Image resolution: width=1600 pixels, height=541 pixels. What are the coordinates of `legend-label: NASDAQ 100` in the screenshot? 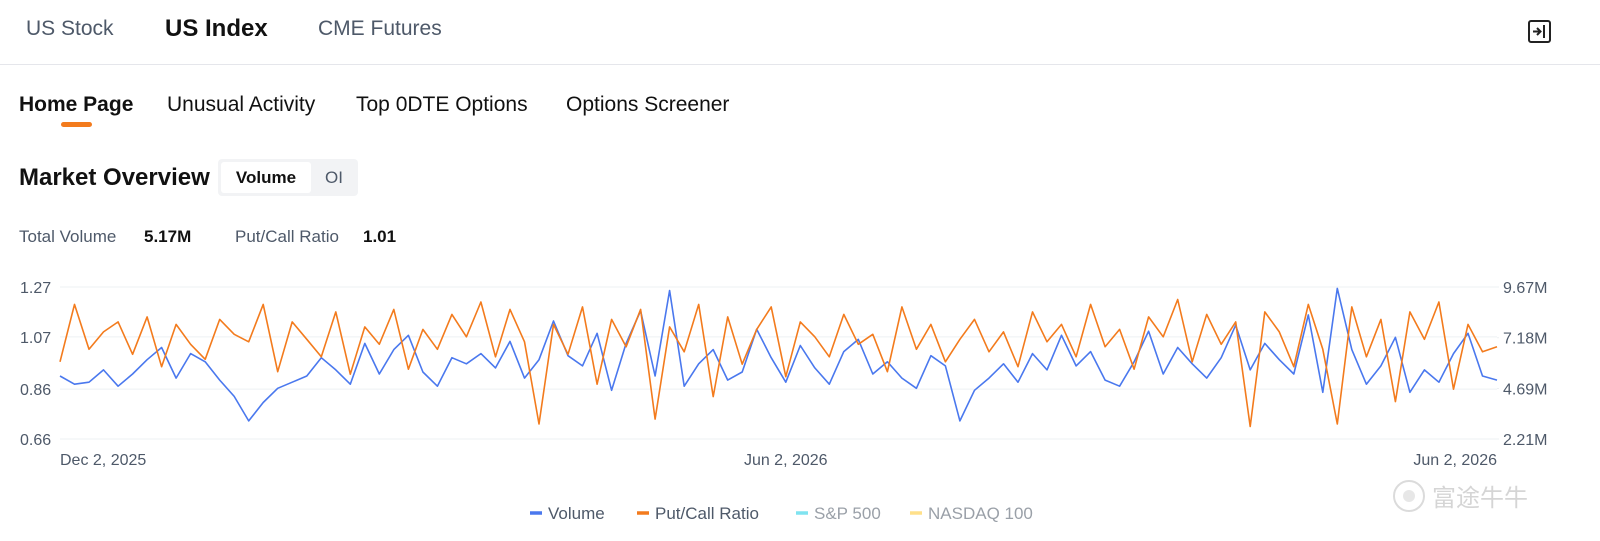 It's located at (980, 513).